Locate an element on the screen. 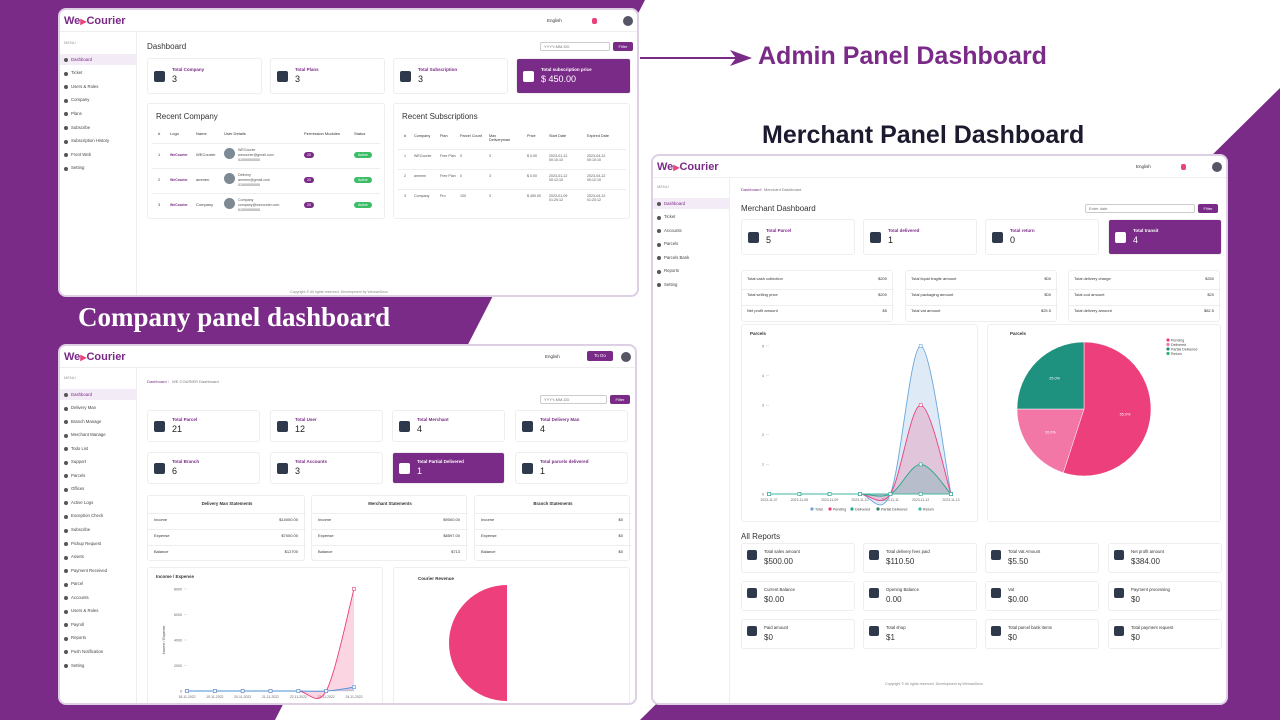 The height and width of the screenshot is (720, 1280). pie-slice is located at coordinates (1050, 375).